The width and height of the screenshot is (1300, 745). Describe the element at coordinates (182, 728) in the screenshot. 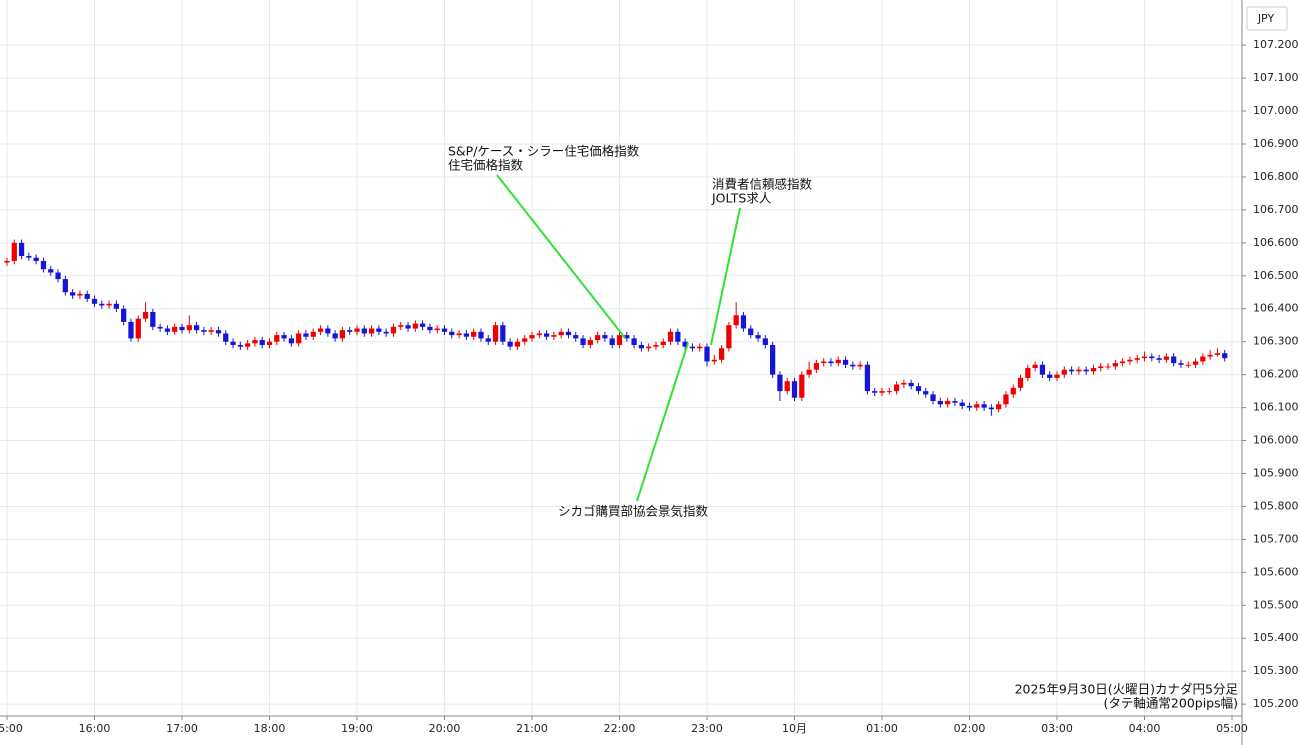

I see `x-tick-label: 17:00` at that location.